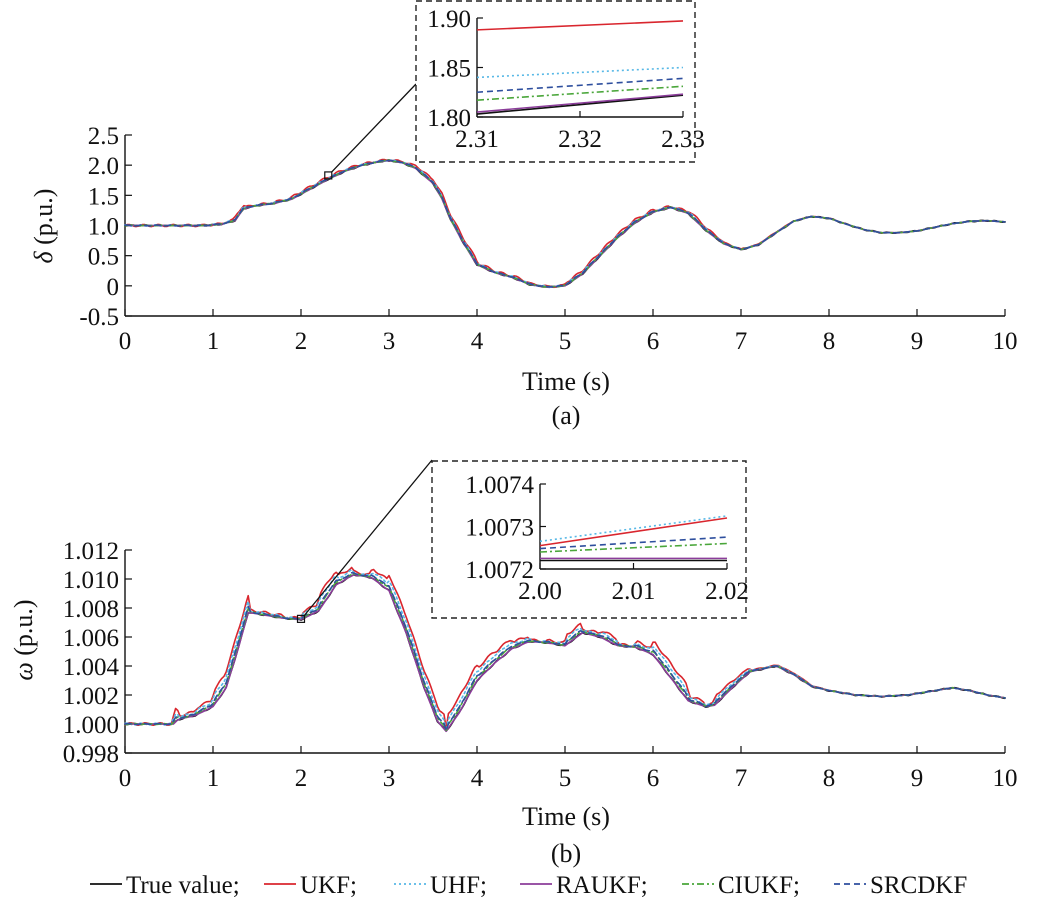 The height and width of the screenshot is (916, 1042). I want to click on legend-label: UHF;, so click(458, 885).